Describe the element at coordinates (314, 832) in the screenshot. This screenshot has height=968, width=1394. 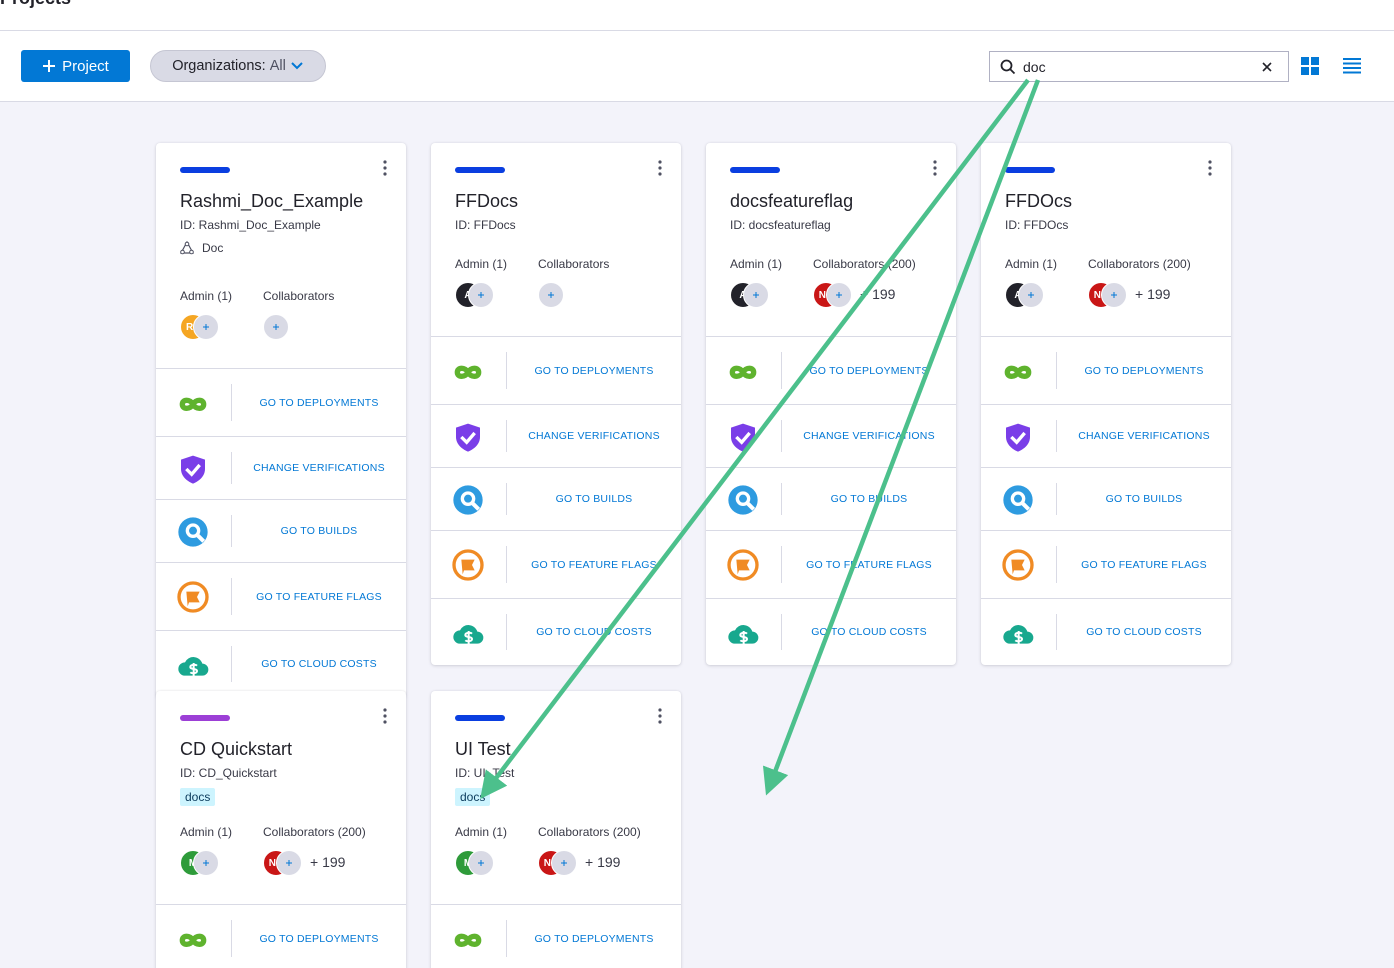
I see `collaborators-label: Collaborators (200)` at that location.